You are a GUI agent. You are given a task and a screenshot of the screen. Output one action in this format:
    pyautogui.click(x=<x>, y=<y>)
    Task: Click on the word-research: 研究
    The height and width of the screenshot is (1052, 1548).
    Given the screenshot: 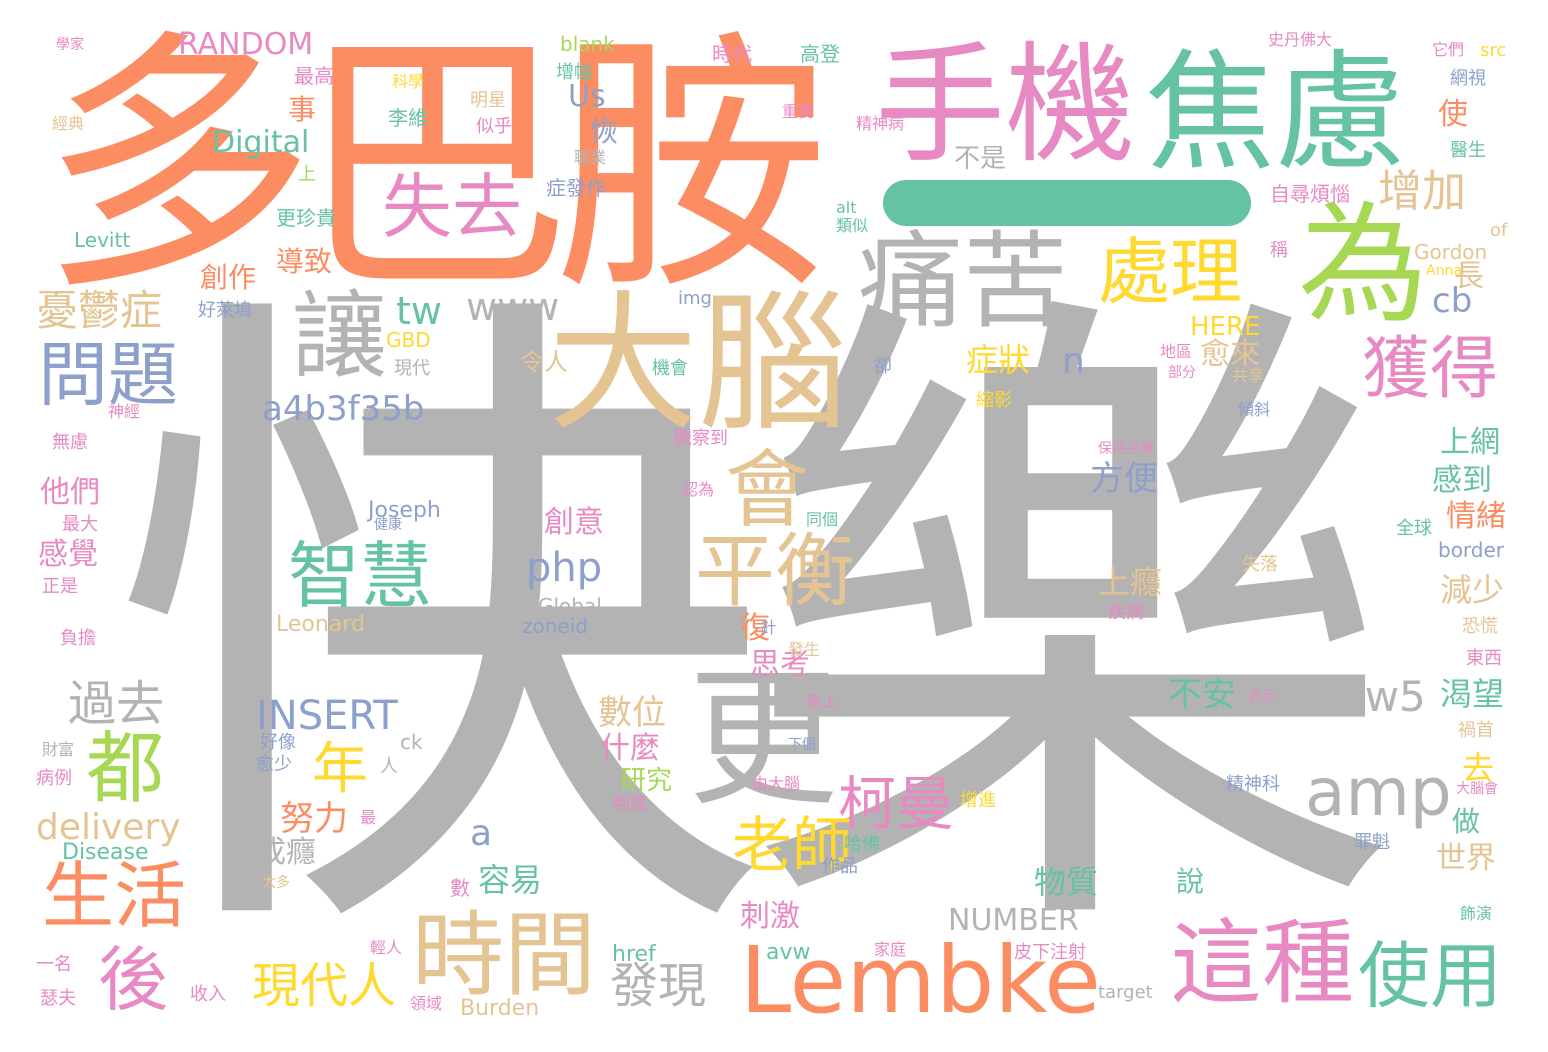 What is the action you would take?
    pyautogui.click(x=646, y=781)
    